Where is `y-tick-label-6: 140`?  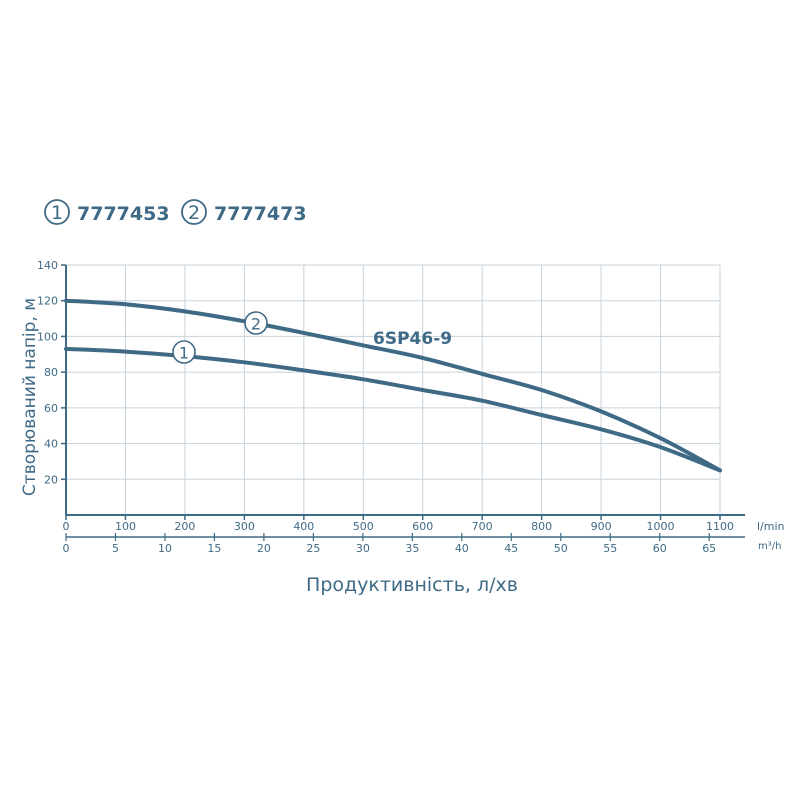 y-tick-label-6: 140 is located at coordinates (47, 265).